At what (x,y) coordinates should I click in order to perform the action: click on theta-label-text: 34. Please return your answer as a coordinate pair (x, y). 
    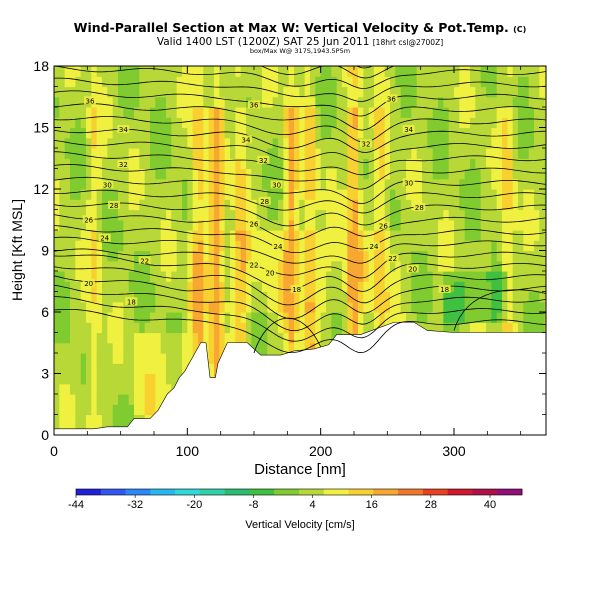
    Looking at the image, I should click on (408, 130).